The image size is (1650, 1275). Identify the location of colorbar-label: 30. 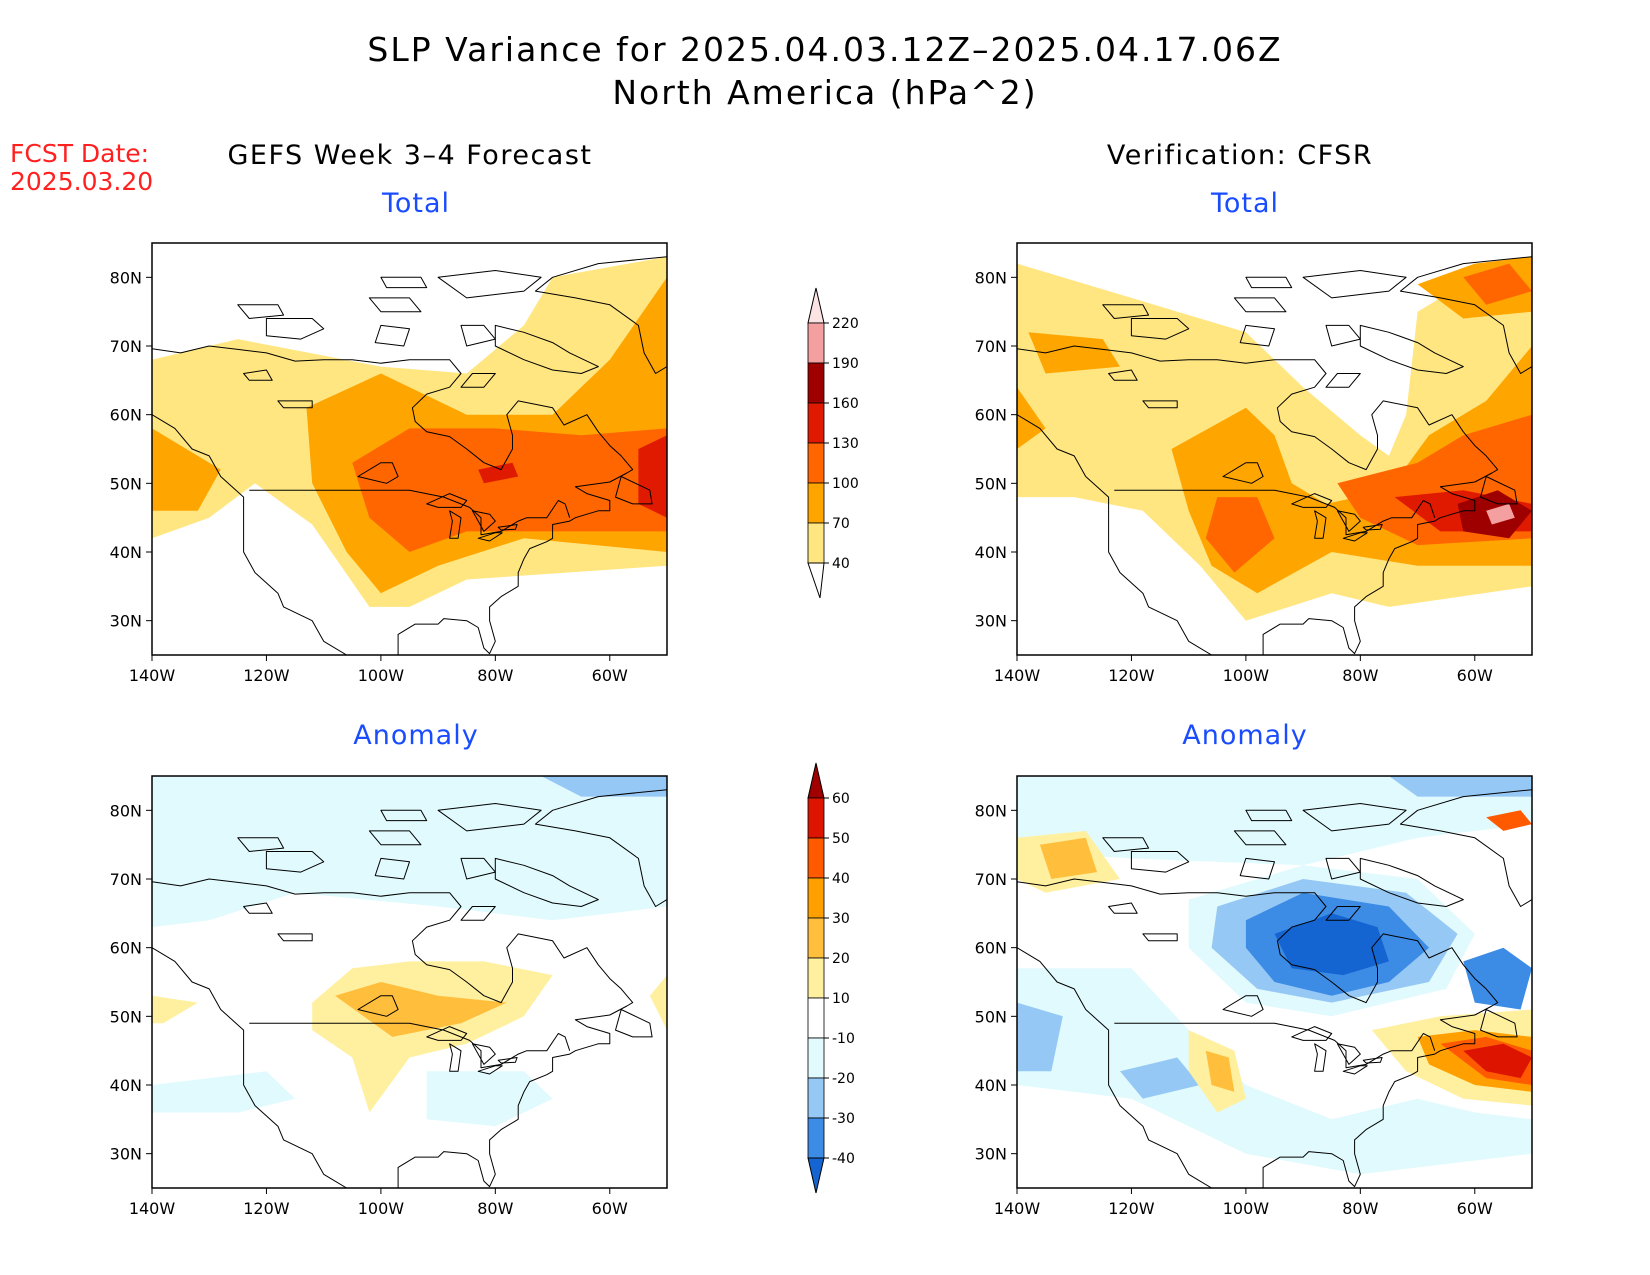
(841, 919).